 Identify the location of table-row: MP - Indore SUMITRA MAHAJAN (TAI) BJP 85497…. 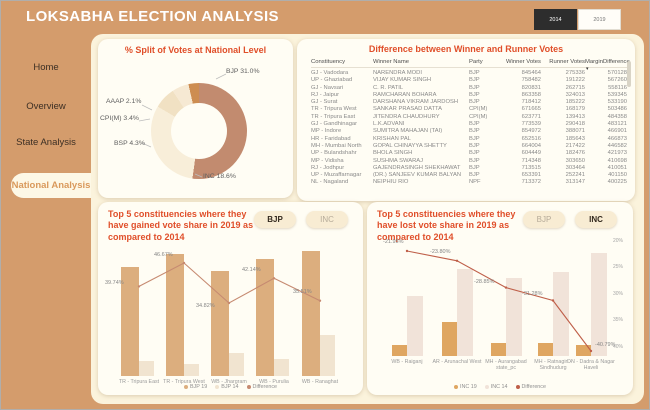
(469, 131).